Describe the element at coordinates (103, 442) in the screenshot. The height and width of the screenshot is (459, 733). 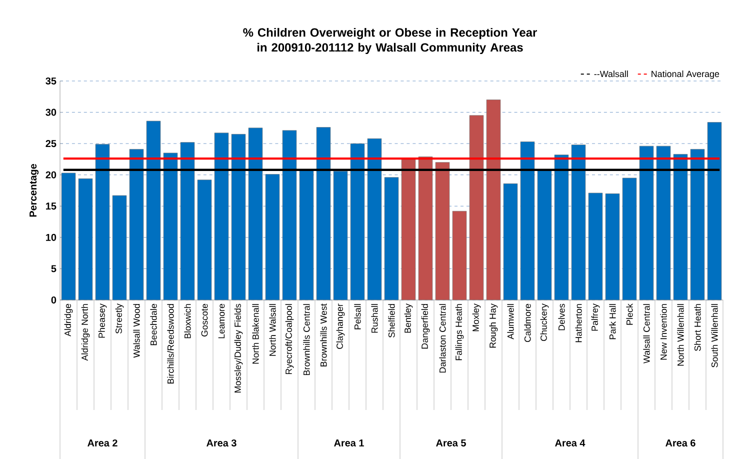
I see `text: Area 2` at that location.